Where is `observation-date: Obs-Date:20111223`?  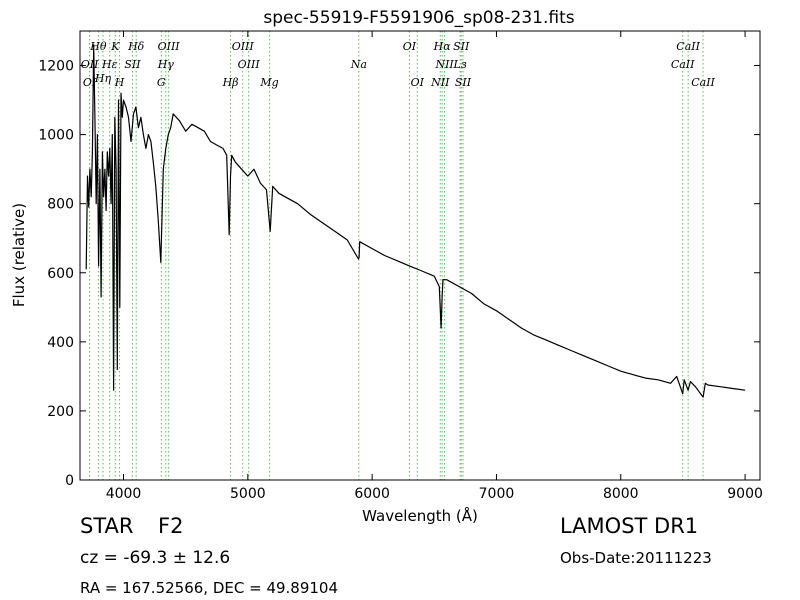
observation-date: Obs-Date:20111223 is located at coordinates (636, 558).